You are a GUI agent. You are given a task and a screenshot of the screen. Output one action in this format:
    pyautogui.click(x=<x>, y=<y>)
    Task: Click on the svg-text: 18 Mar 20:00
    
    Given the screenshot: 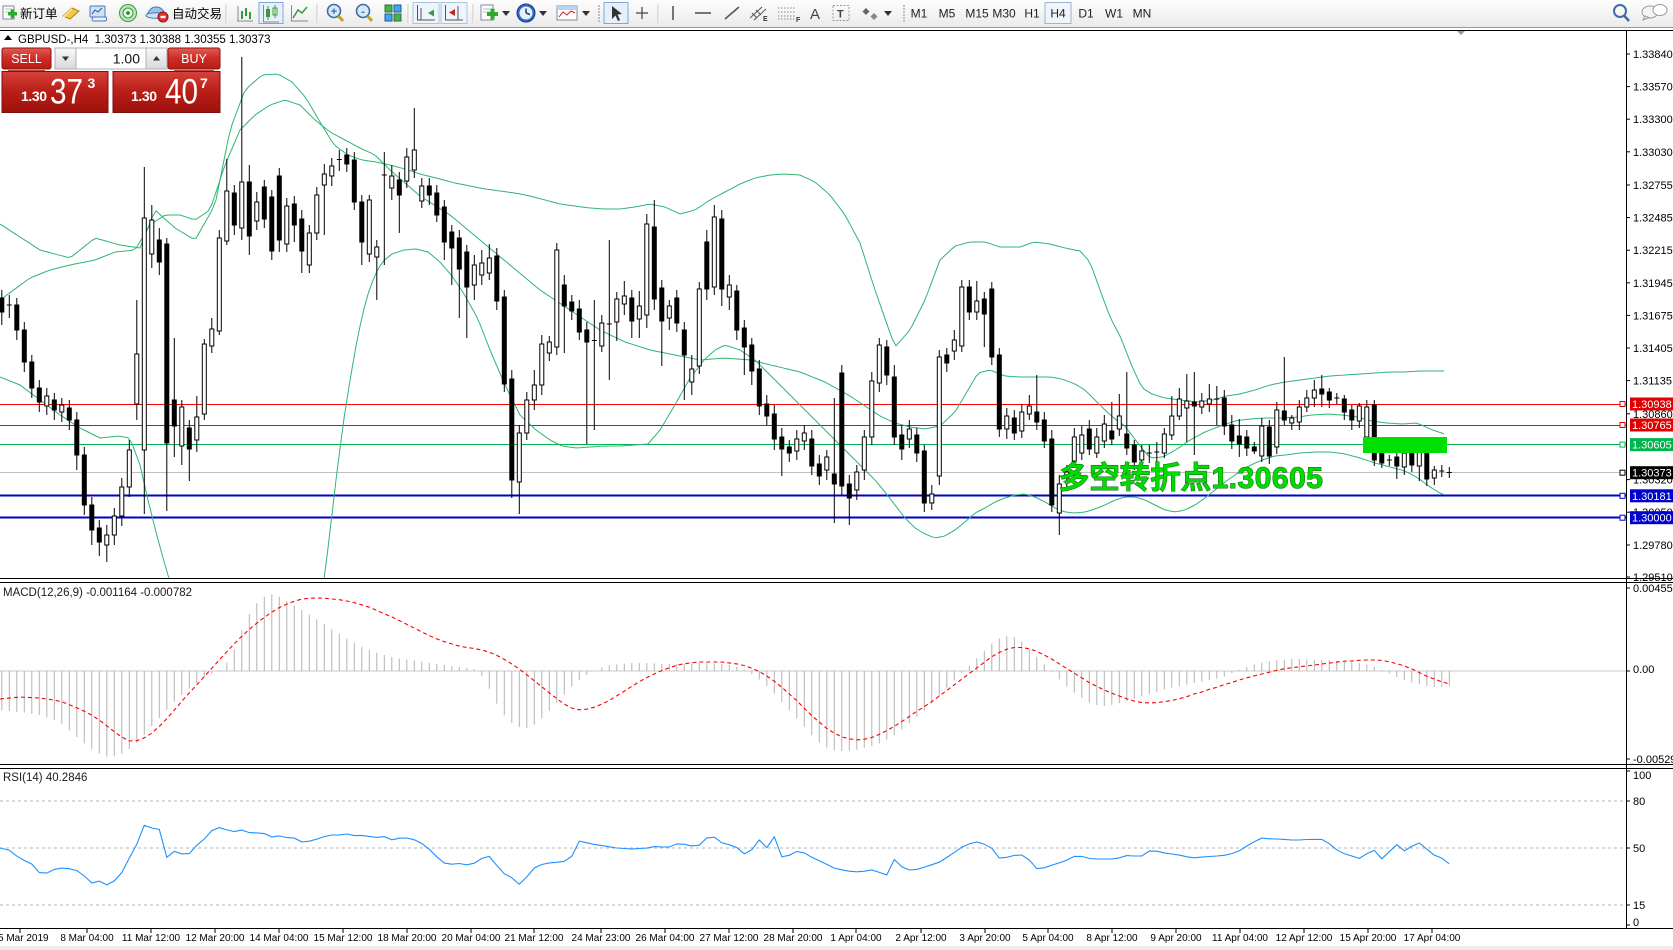 What is the action you would take?
    pyautogui.click(x=407, y=938)
    